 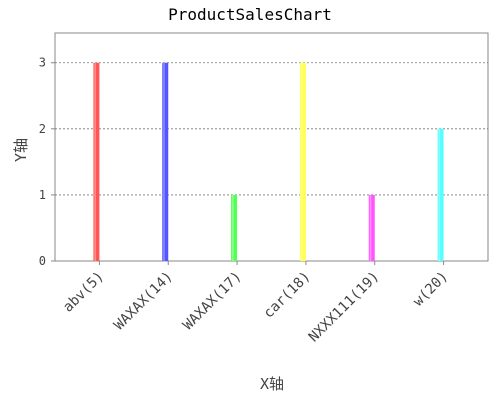 What do you see at coordinates (250, 14) in the screenshot?
I see `chart-title: ProductSalesChart` at bounding box center [250, 14].